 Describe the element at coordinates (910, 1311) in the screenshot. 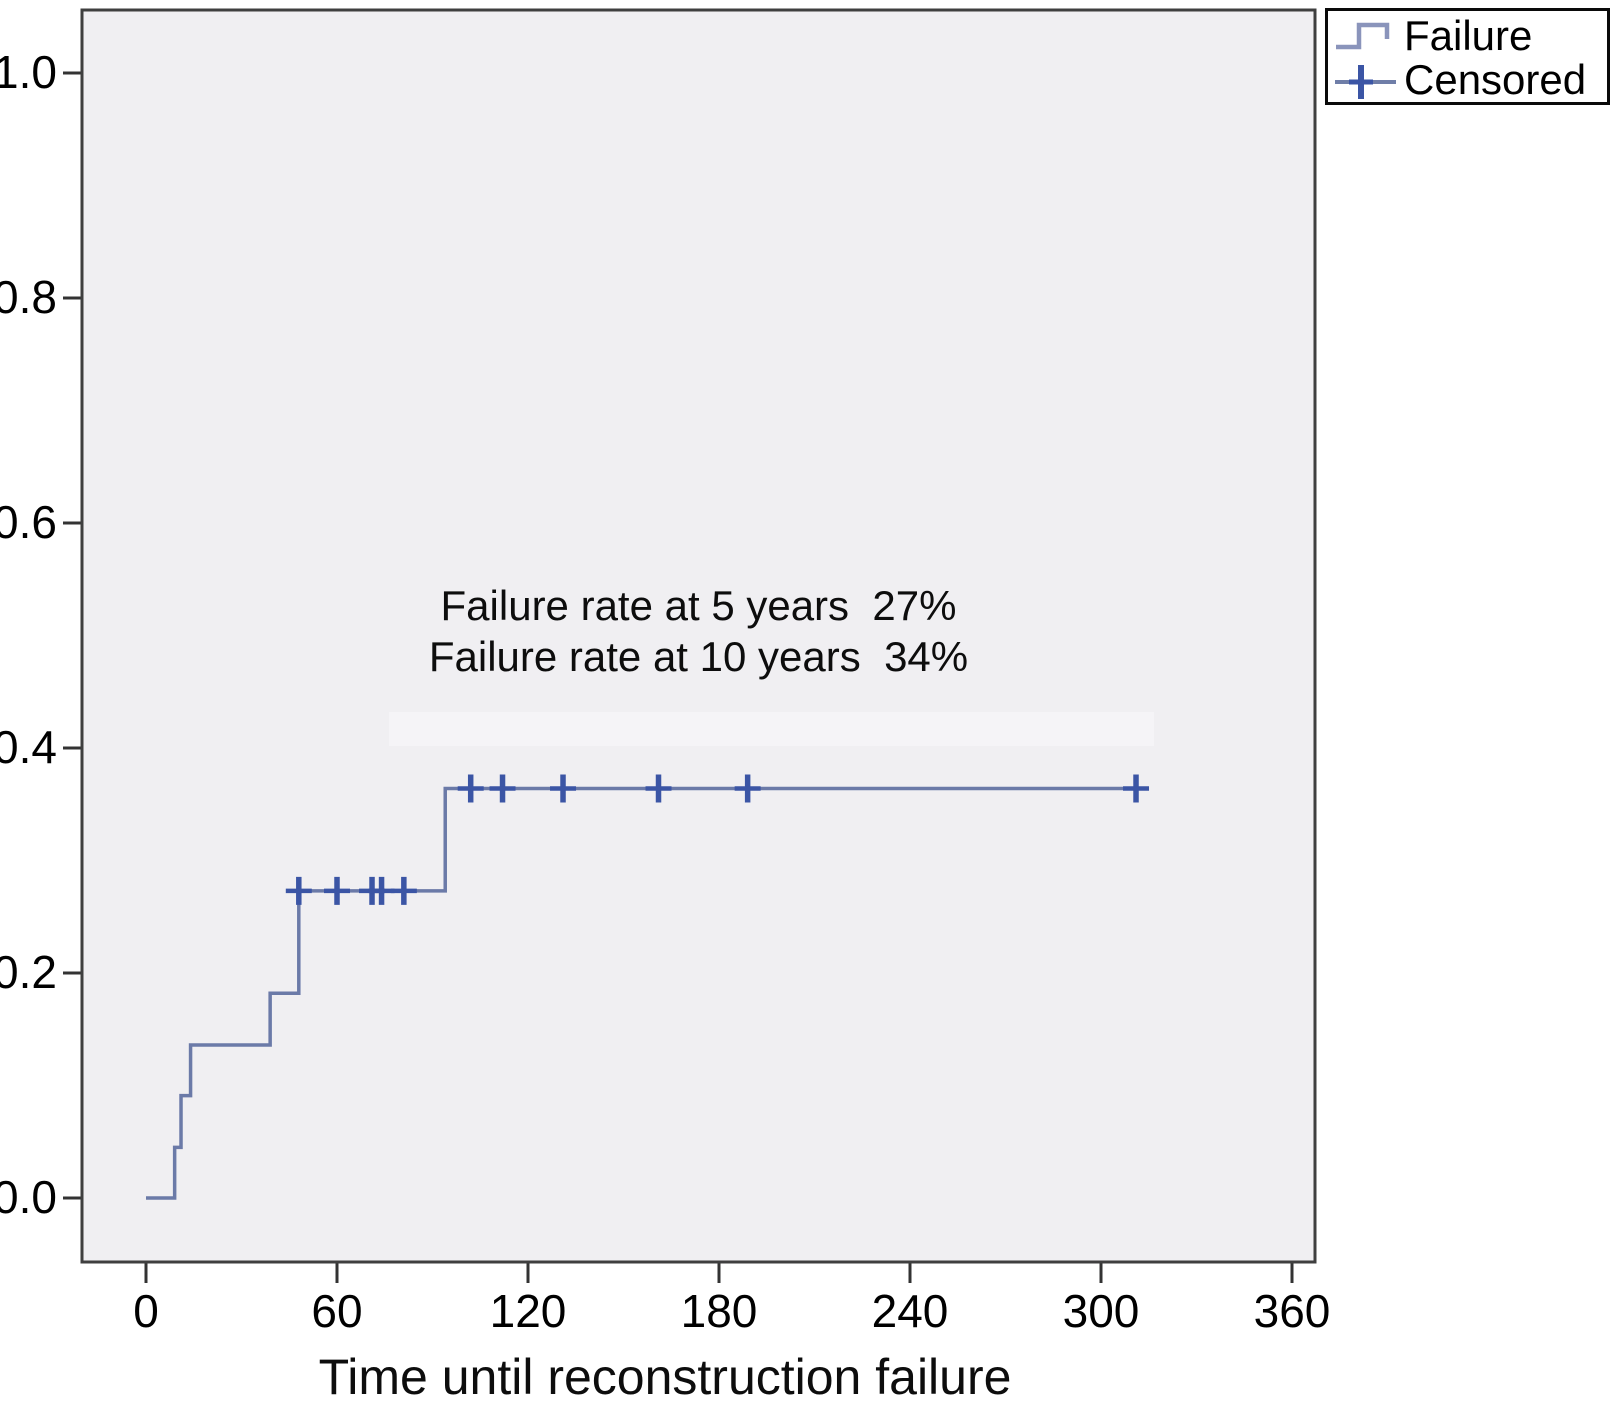

I see `x-tick-label: 240` at that location.